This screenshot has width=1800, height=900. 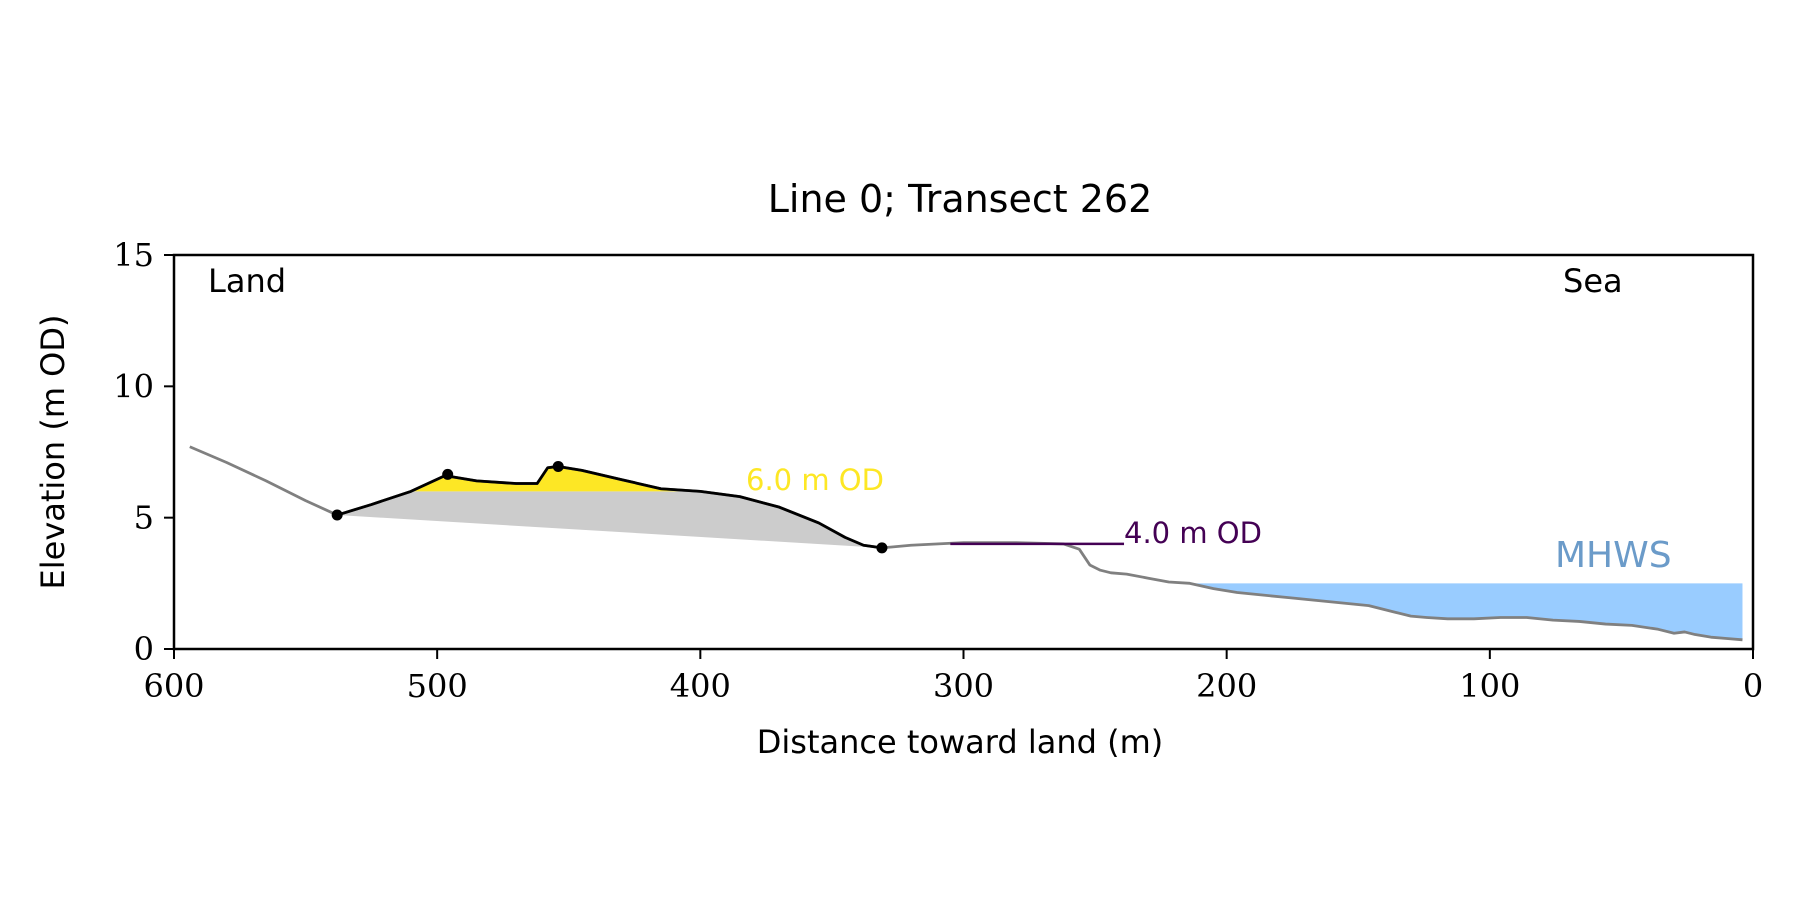 What do you see at coordinates (535, 479) in the screenshot?
I see `dune-volume-upper` at bounding box center [535, 479].